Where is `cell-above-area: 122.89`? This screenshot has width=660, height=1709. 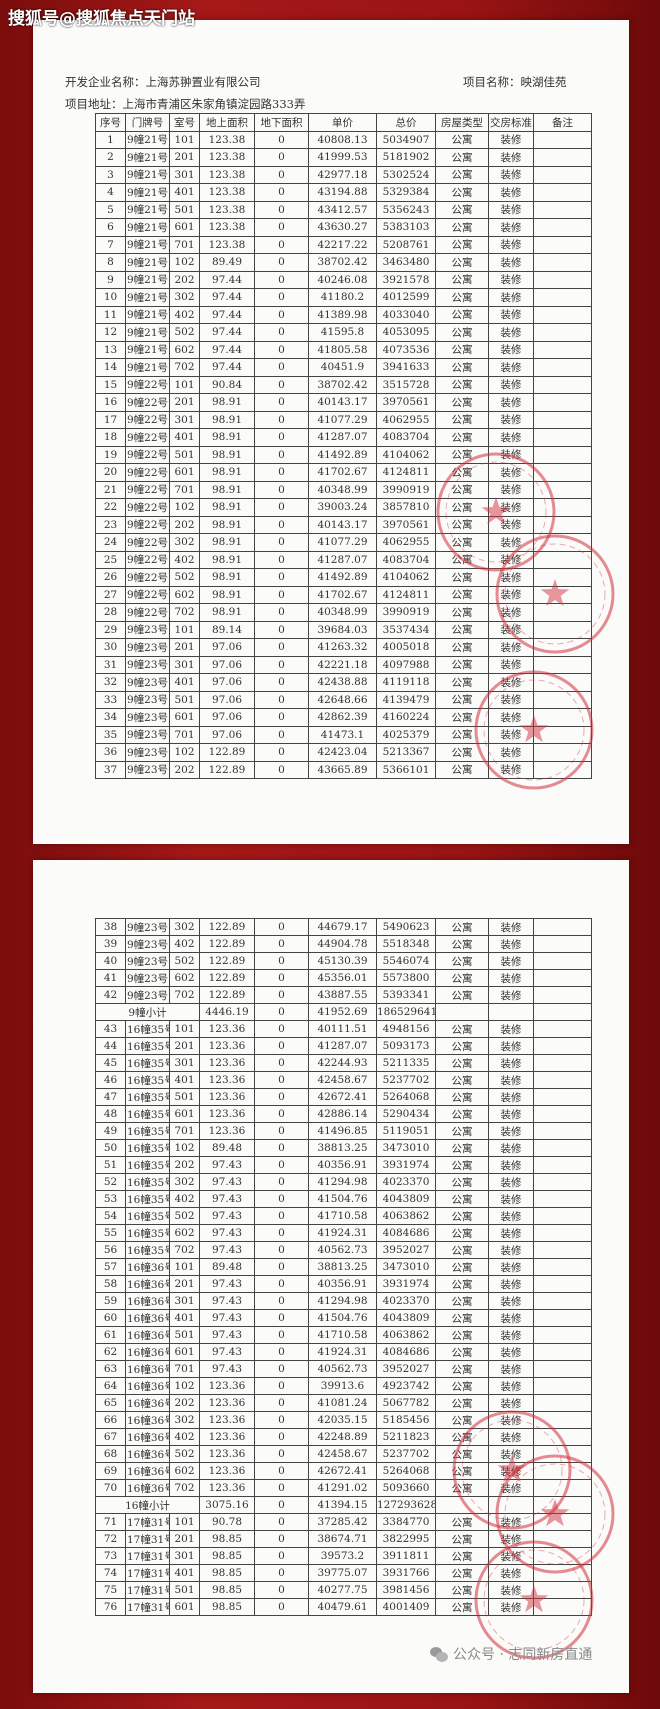
cell-above-area: 122.89 is located at coordinates (227, 961).